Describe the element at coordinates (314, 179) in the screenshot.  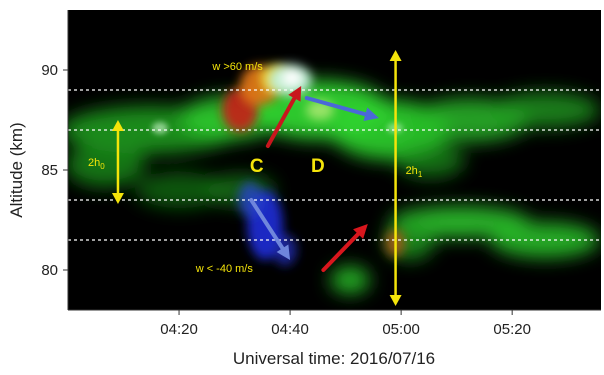
I see `arrow-layer` at that location.